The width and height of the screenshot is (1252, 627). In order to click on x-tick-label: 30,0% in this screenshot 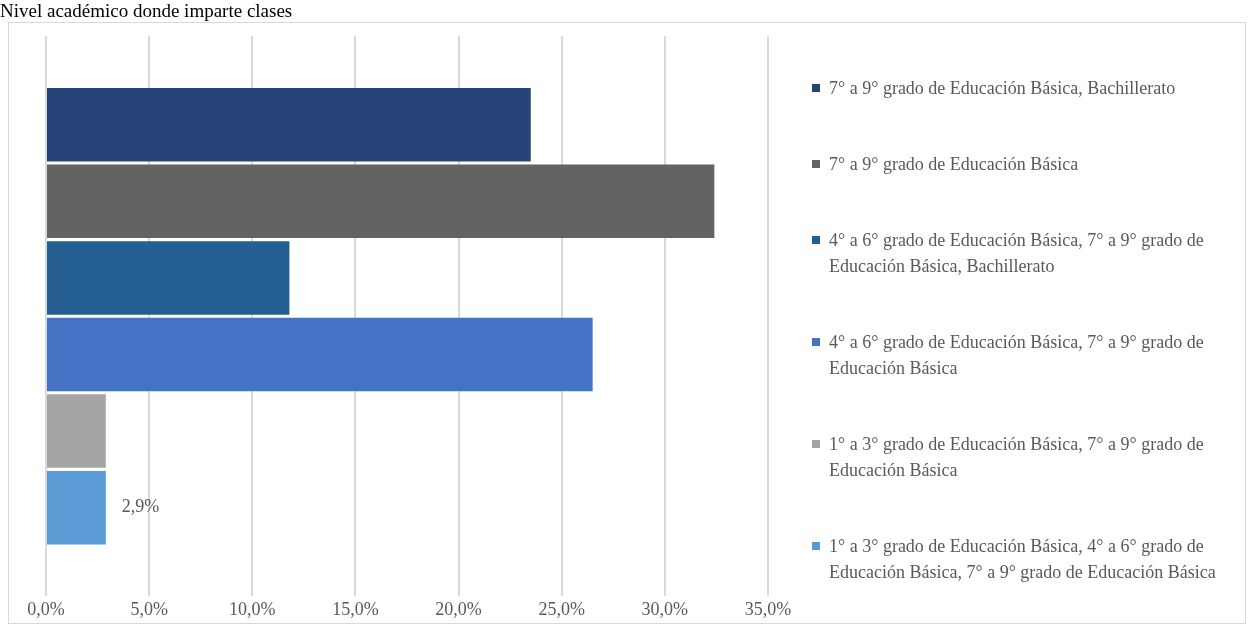, I will do `click(665, 608)`.